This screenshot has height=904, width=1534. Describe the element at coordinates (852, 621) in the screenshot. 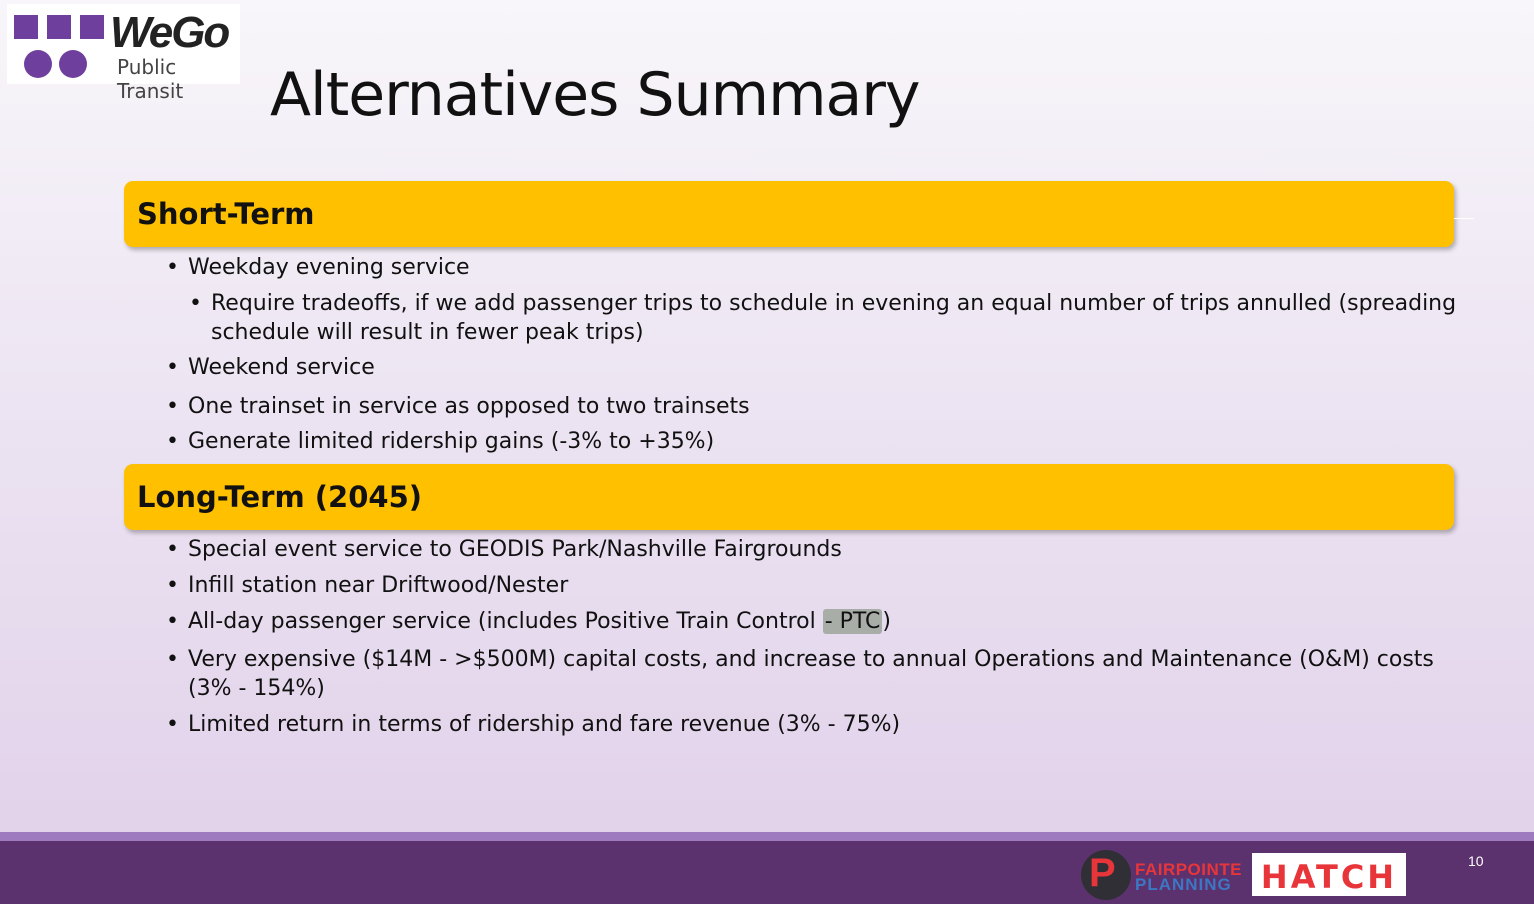

I see `highlighted-text: - PTC` at that location.